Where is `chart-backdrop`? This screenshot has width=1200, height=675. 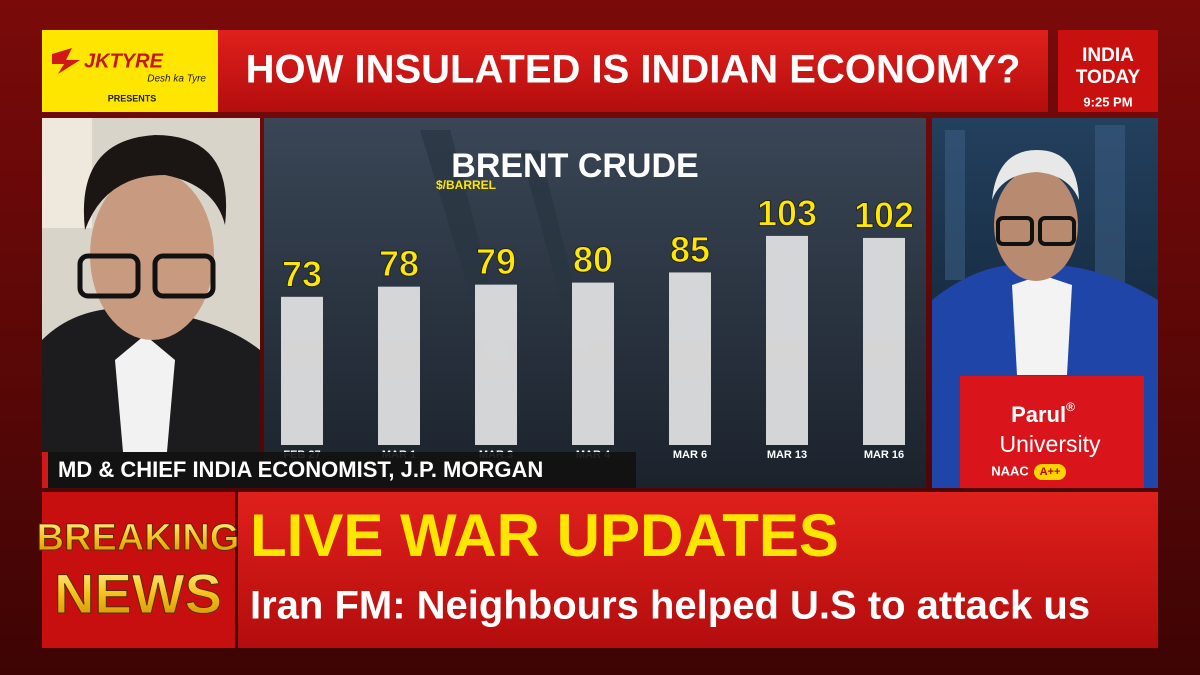
chart-backdrop is located at coordinates (505, 245).